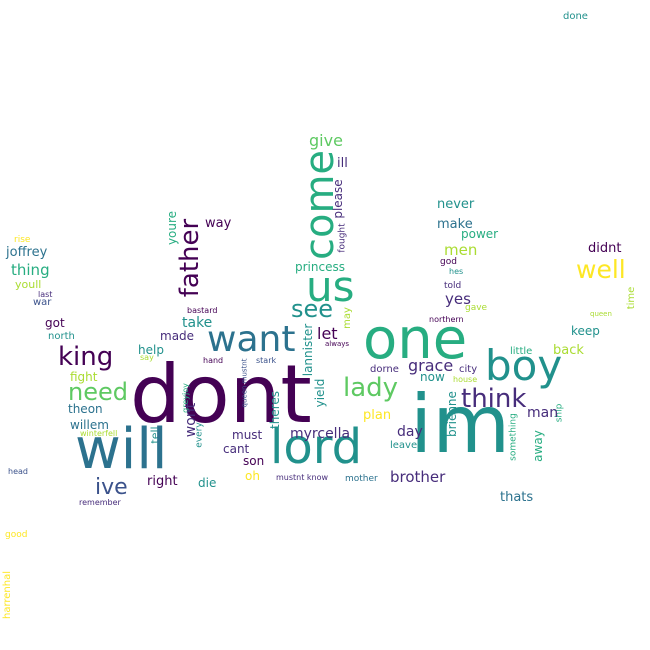 The height and width of the screenshot is (650, 650). I want to click on word-mother: mother, so click(361, 479).